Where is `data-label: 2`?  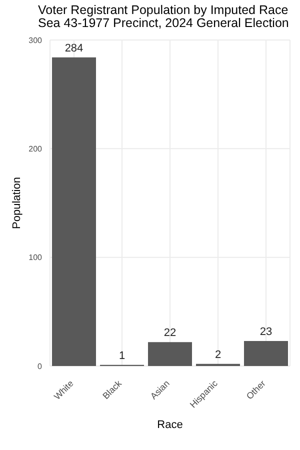 data-label: 2 is located at coordinates (218, 354).